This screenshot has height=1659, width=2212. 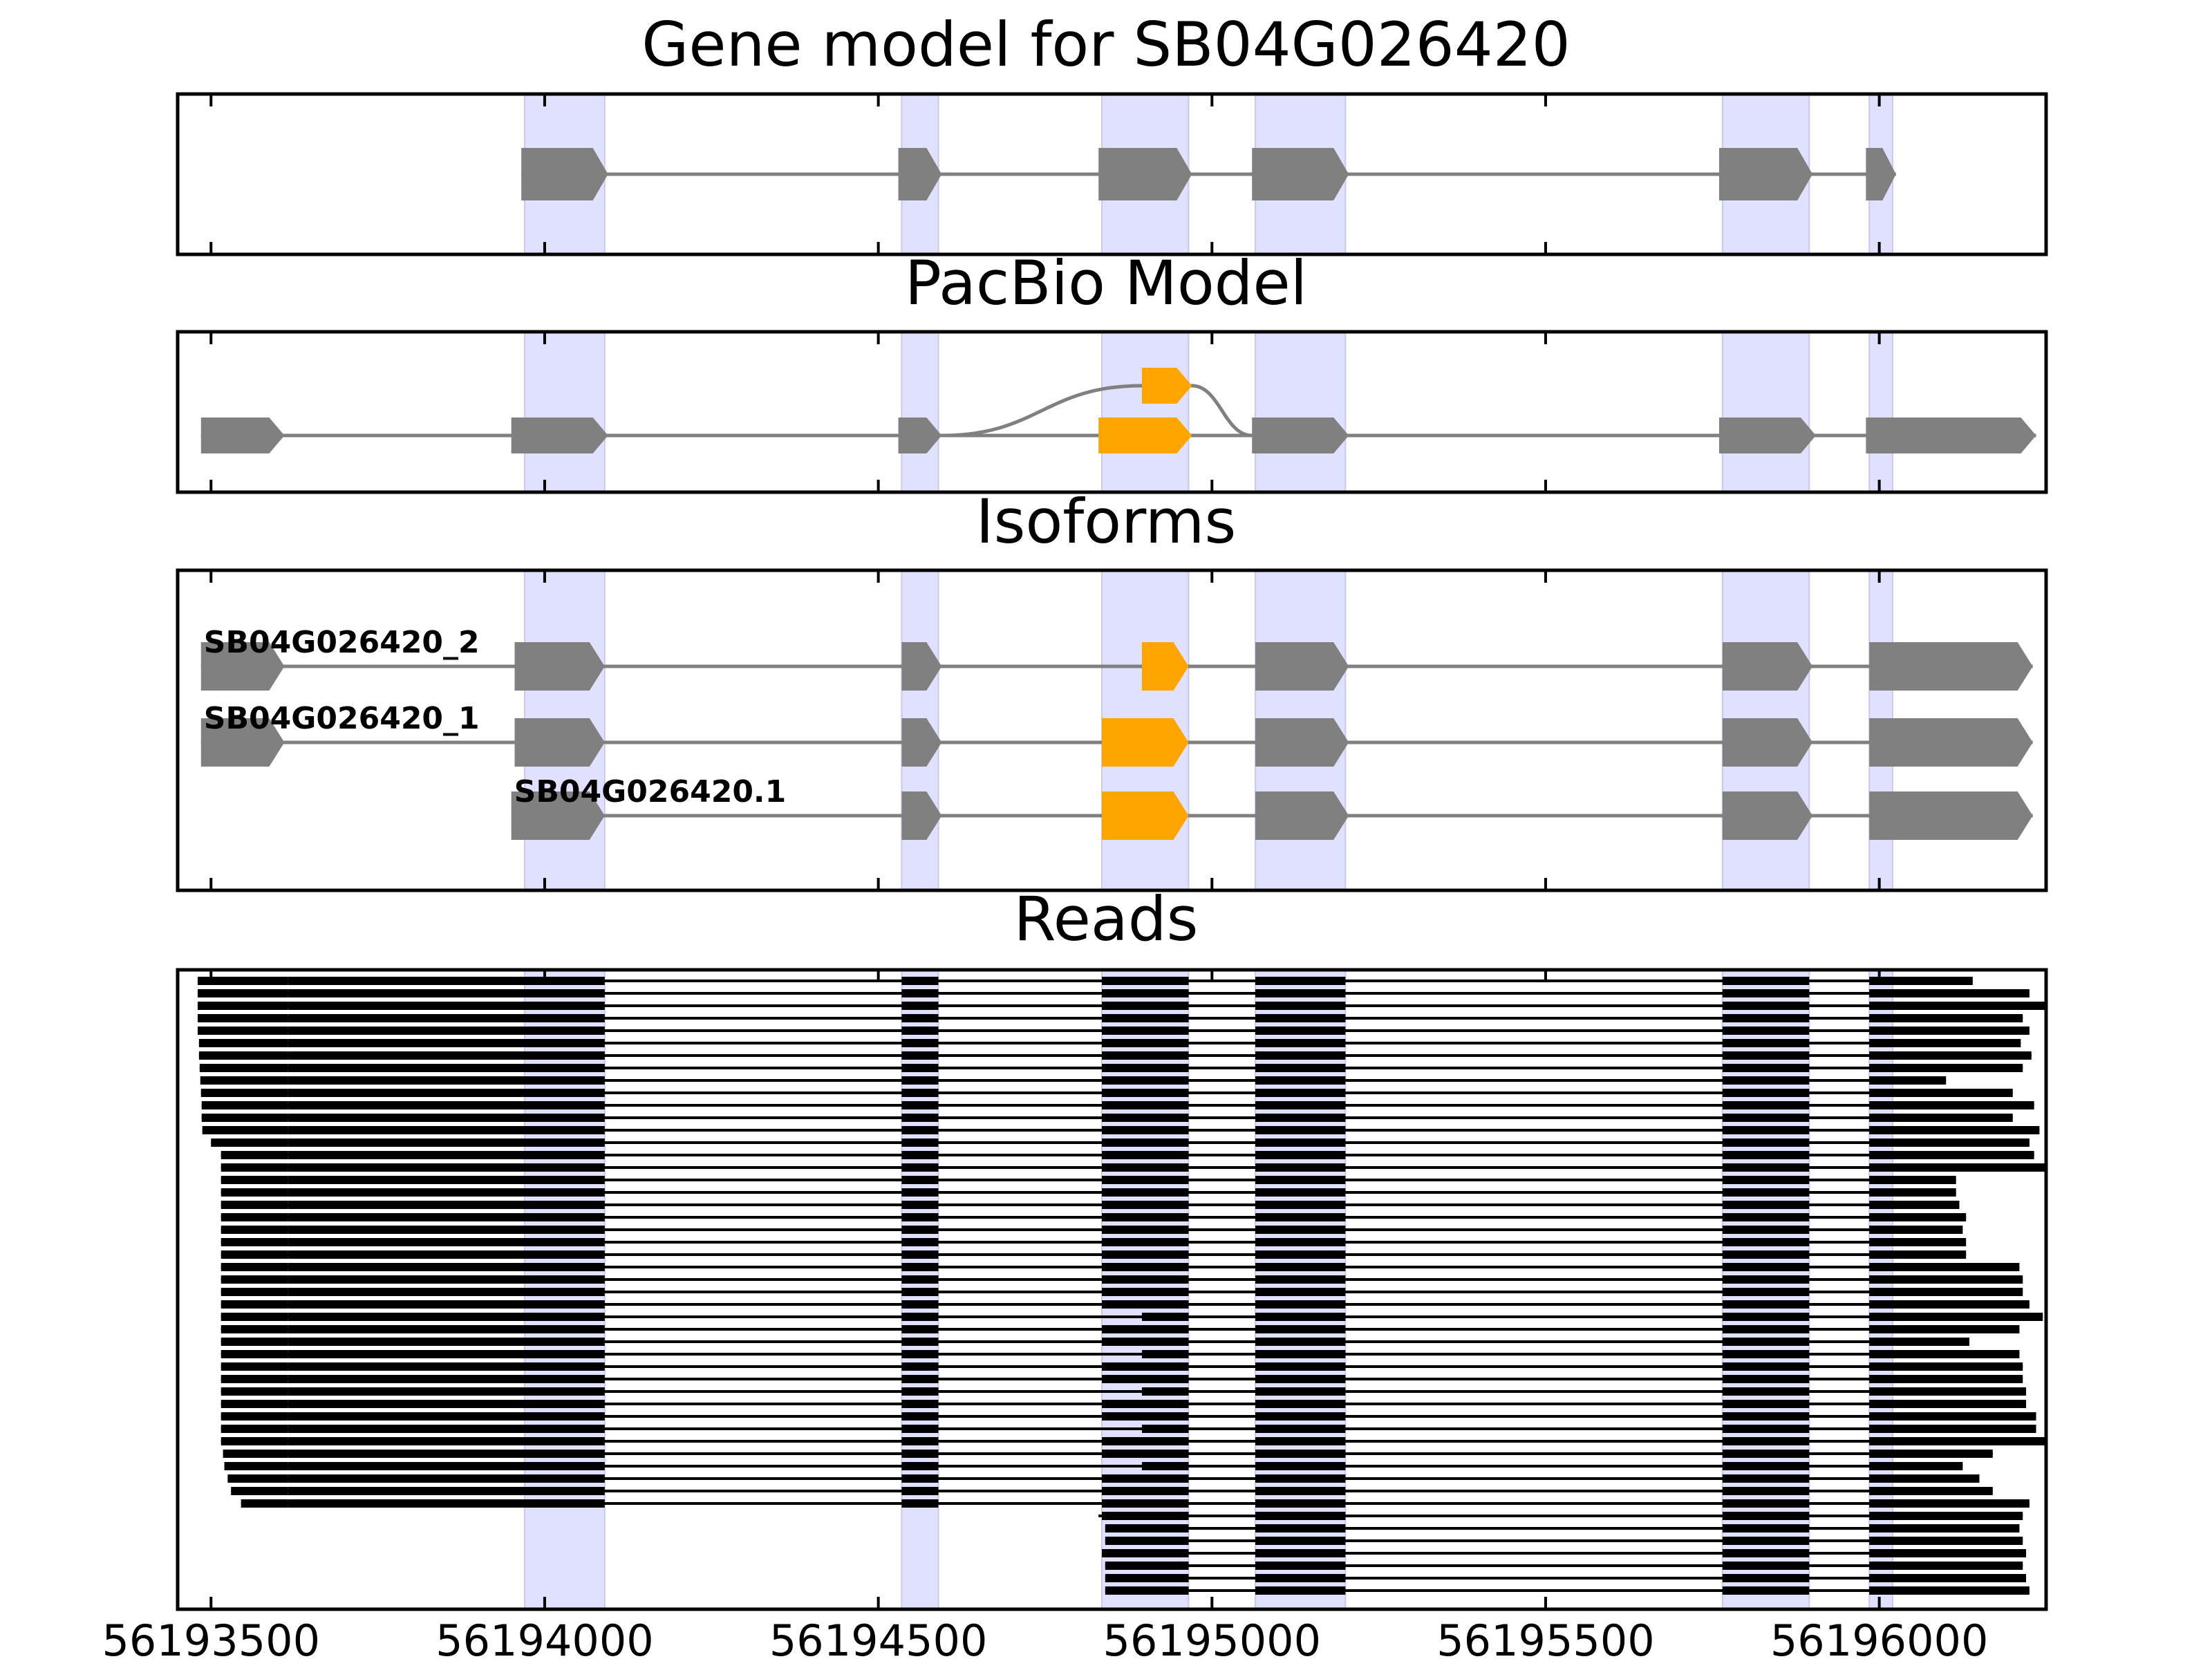 I want to click on isoform-label: SB04G026420_1, so click(x=342, y=718).